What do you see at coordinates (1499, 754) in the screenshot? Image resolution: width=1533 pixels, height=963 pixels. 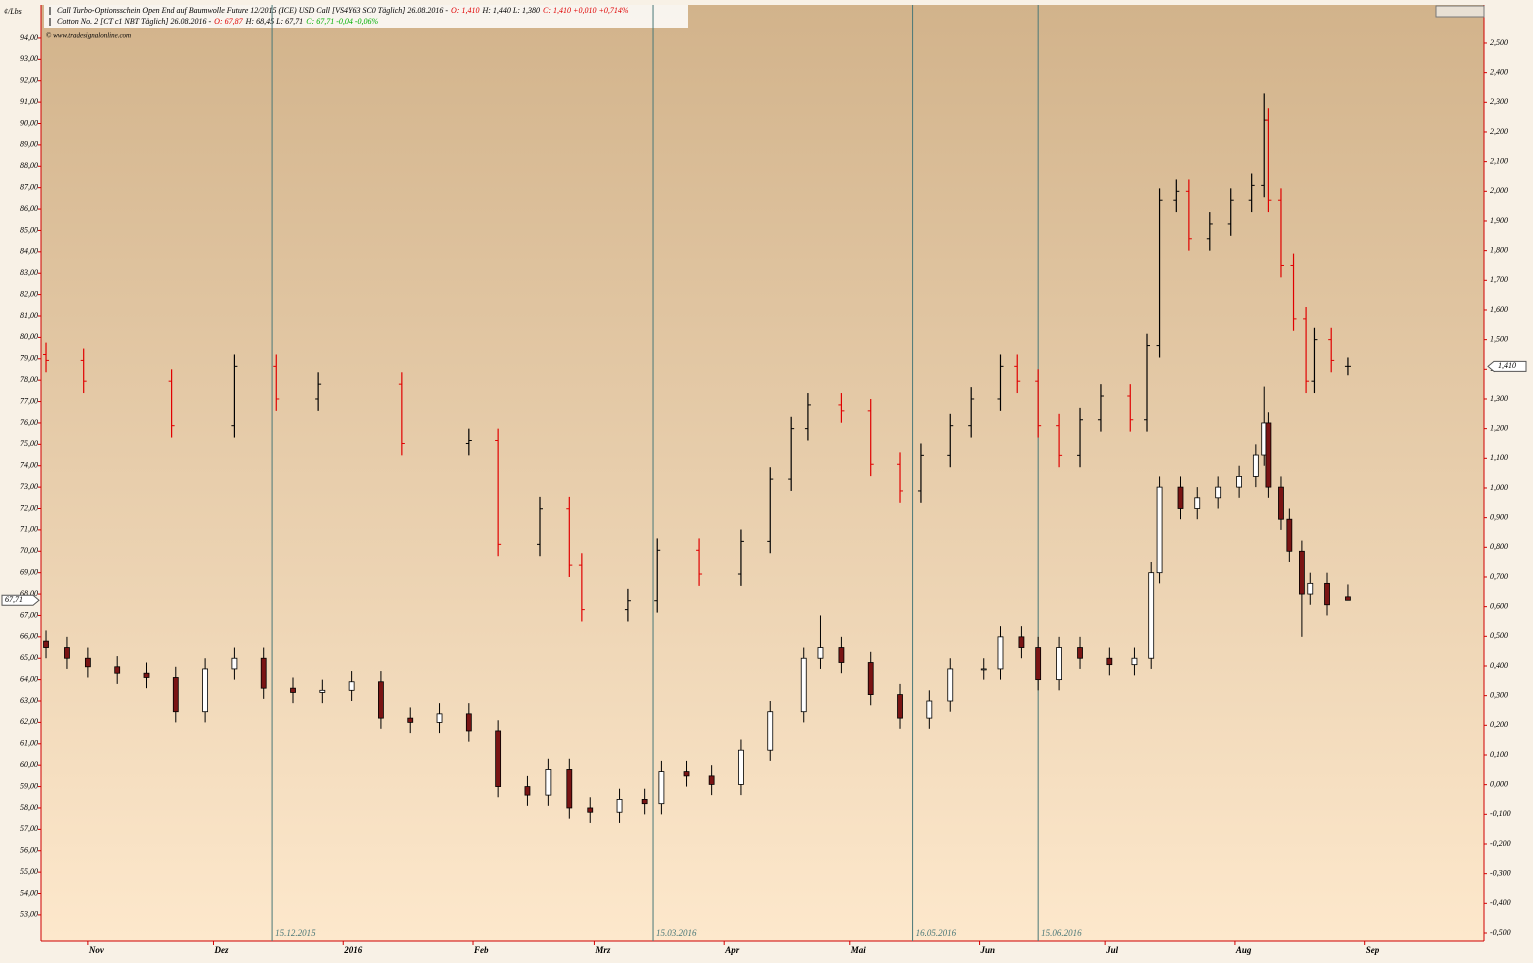 I see `y2-tick-label: 0,100` at bounding box center [1499, 754].